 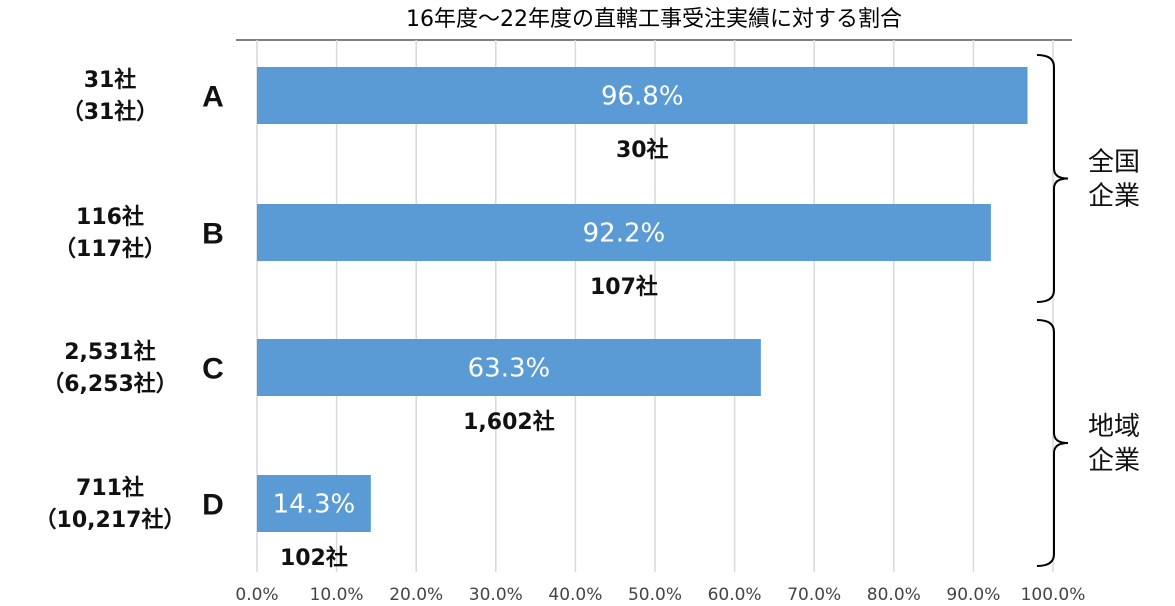 I want to click on bar-value-label: 92.2%, so click(x=624, y=234).